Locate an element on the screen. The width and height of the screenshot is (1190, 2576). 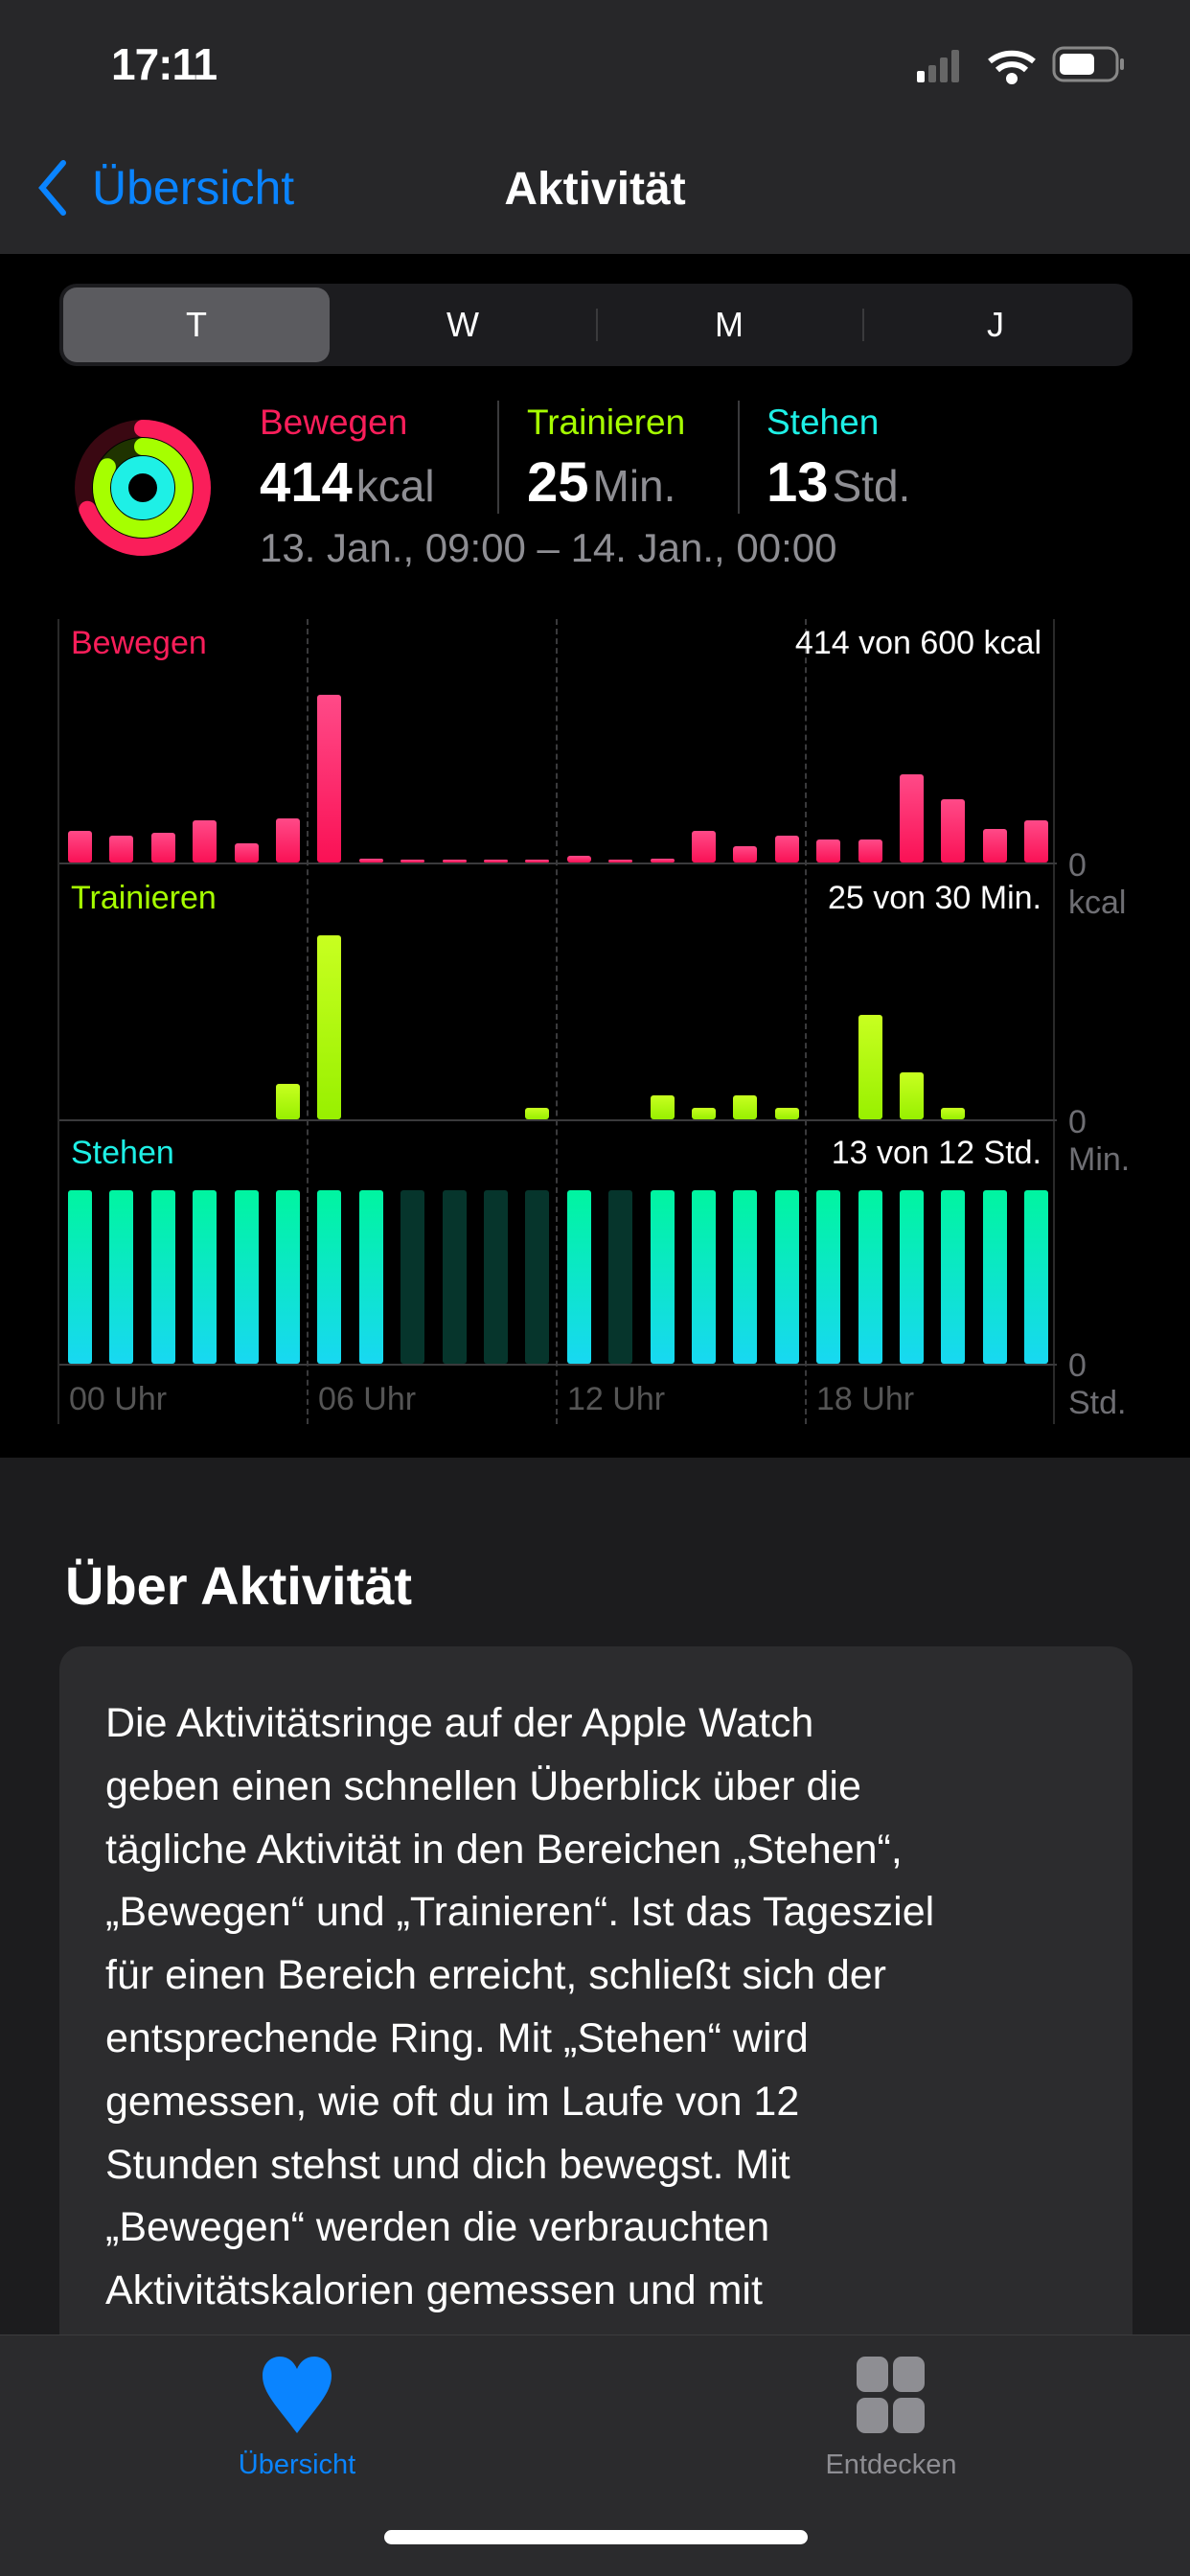
move-chart-goal: 414 von 600 kcal is located at coordinates (918, 643).